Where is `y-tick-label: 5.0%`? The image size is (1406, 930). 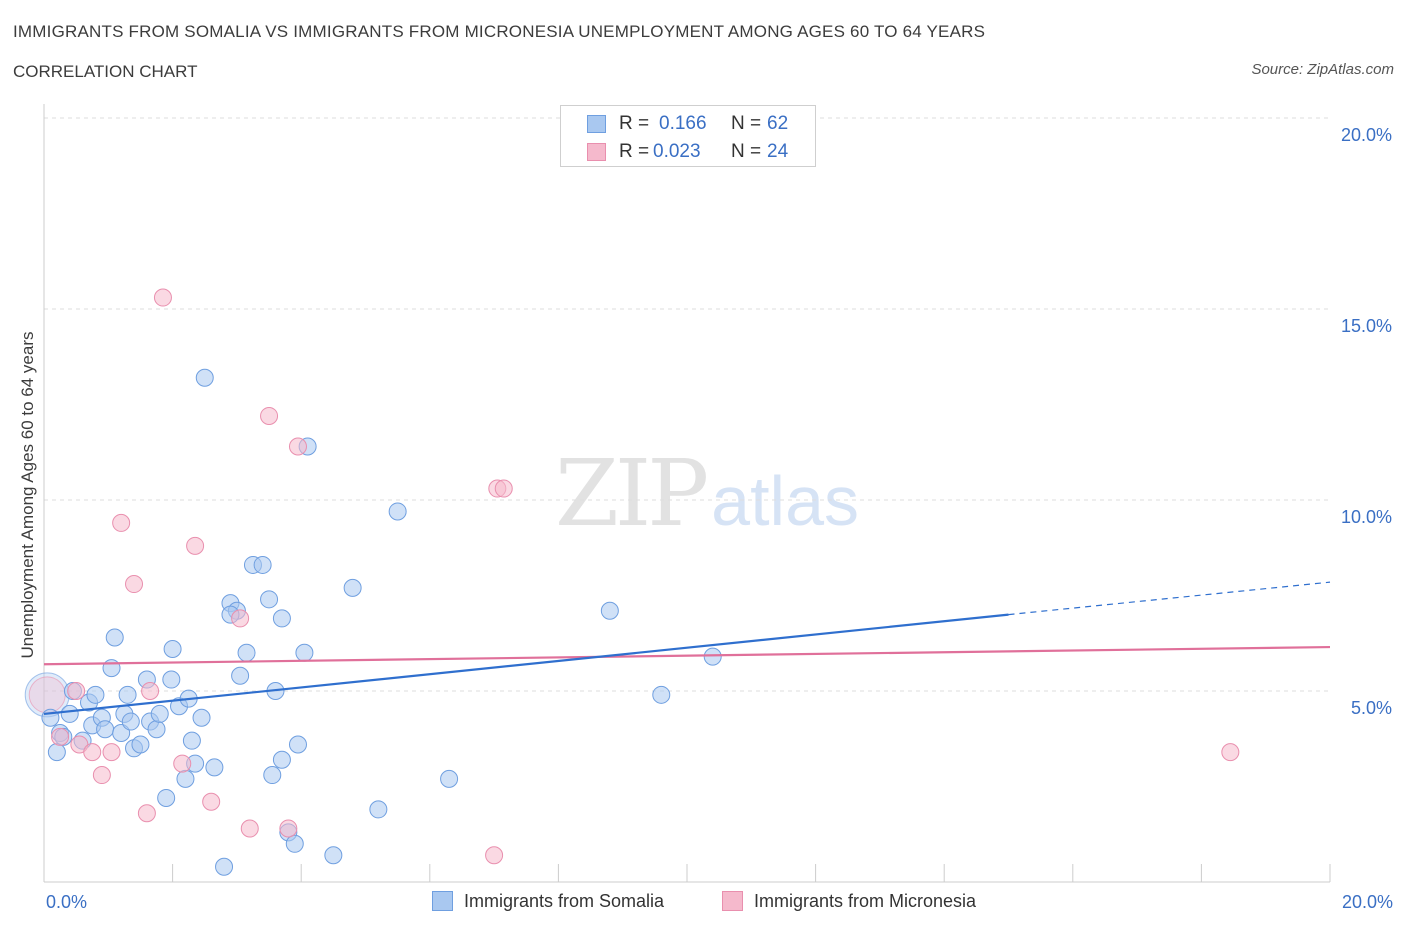
y-tick-label: 5.0% is located at coordinates (1371, 708).